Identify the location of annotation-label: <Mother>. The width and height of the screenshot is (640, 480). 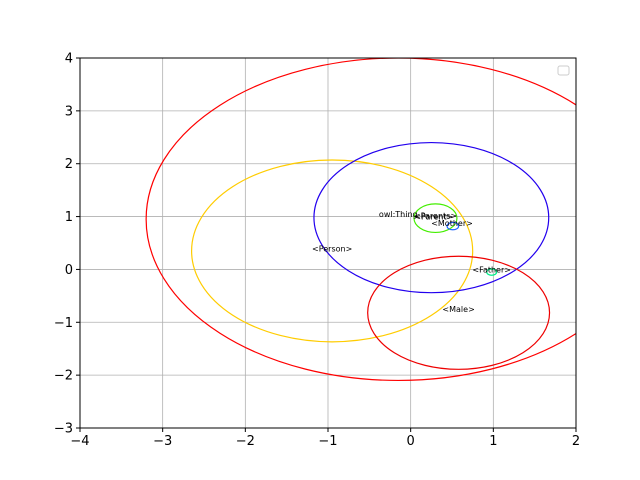
(452, 223).